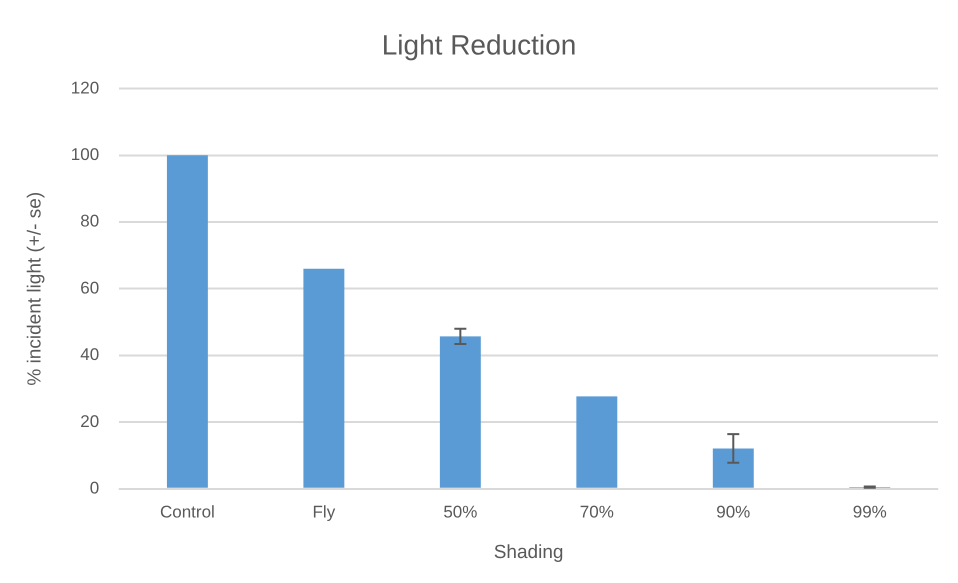  Describe the element at coordinates (85, 88) in the screenshot. I see `y-tick-label: 120` at that location.